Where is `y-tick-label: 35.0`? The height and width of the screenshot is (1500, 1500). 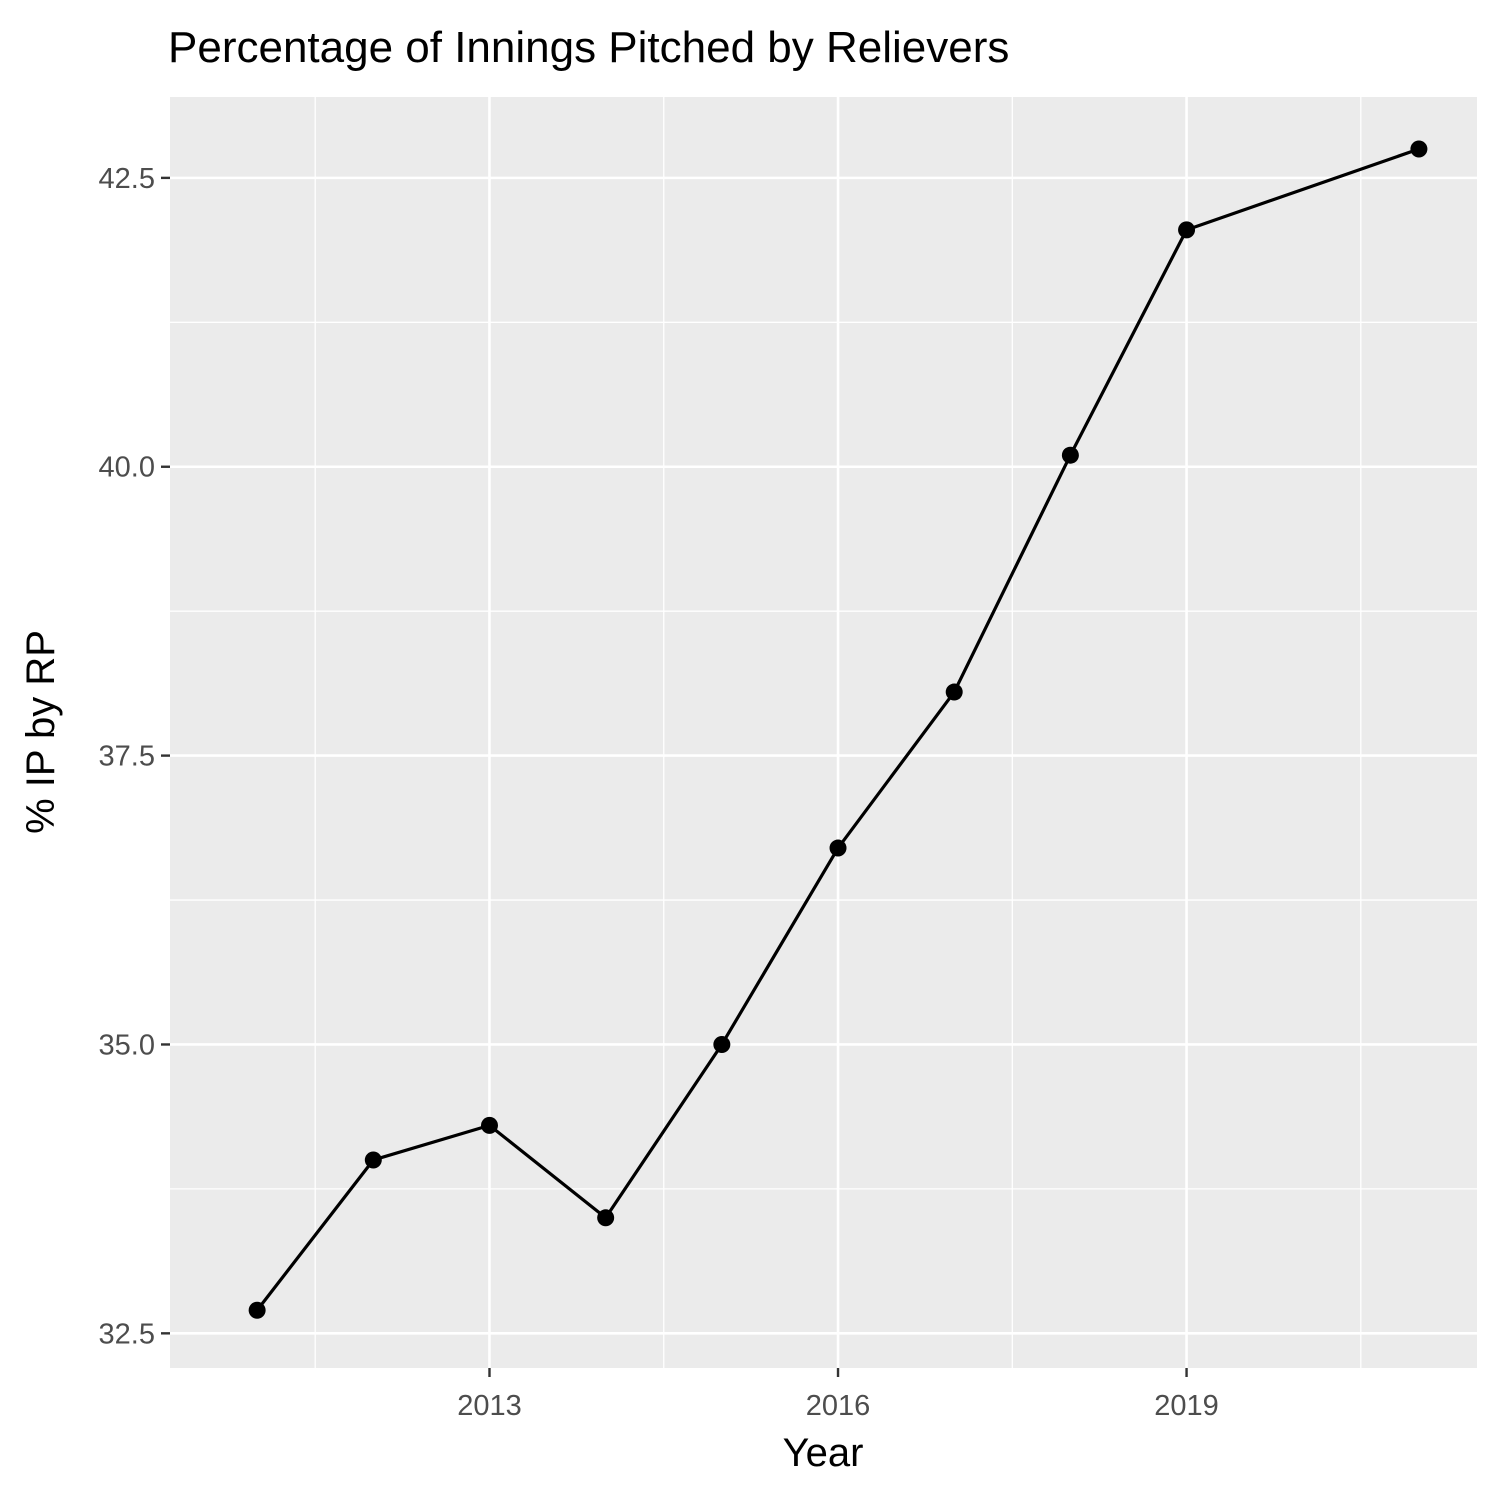 y-tick-label: 35.0 is located at coordinates (127, 1045).